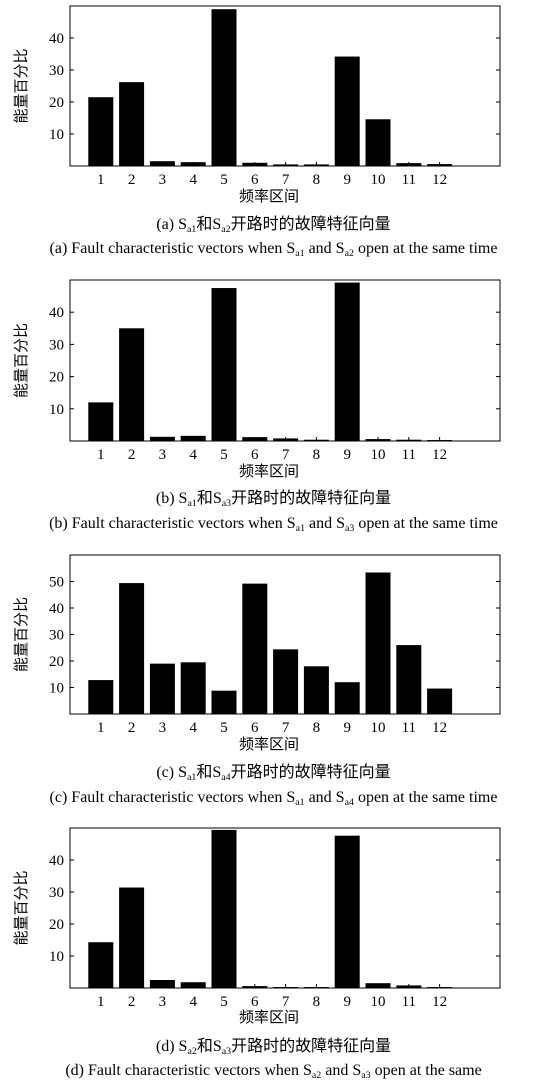 This screenshot has height=1084, width=547. I want to click on caption-text: 开路时的故障特征向量, so click(311, 1046).